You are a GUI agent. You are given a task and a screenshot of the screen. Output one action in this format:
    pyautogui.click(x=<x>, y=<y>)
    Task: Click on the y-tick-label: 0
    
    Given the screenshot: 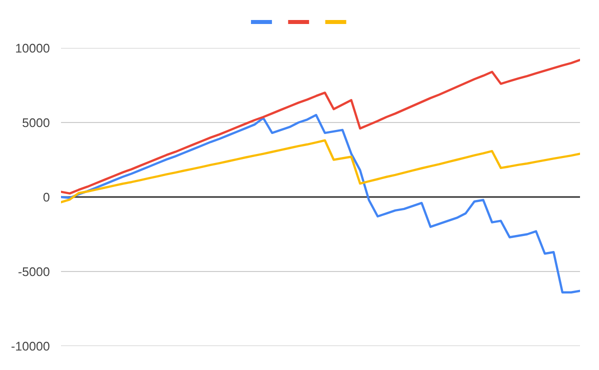 What is the action you would take?
    pyautogui.click(x=46, y=197)
    